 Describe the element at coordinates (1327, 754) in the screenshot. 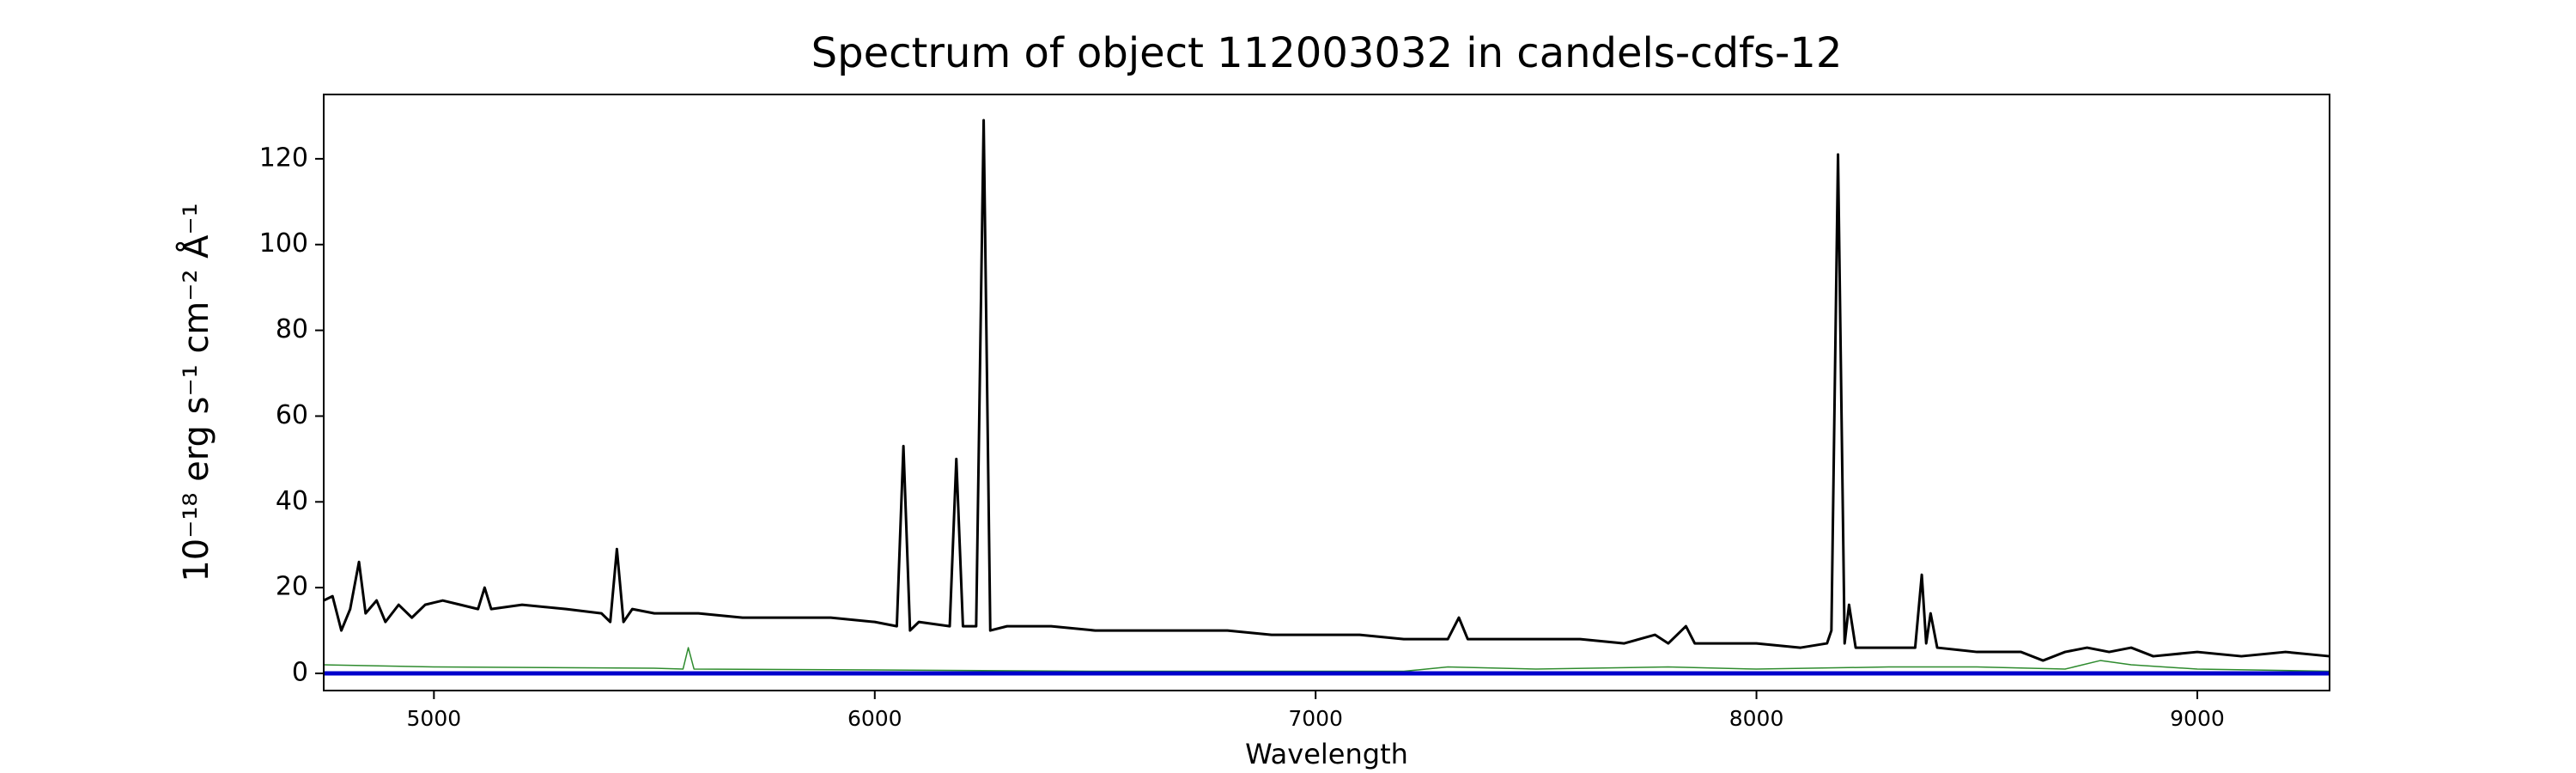

I see `x-axis-label: Wavelength` at that location.